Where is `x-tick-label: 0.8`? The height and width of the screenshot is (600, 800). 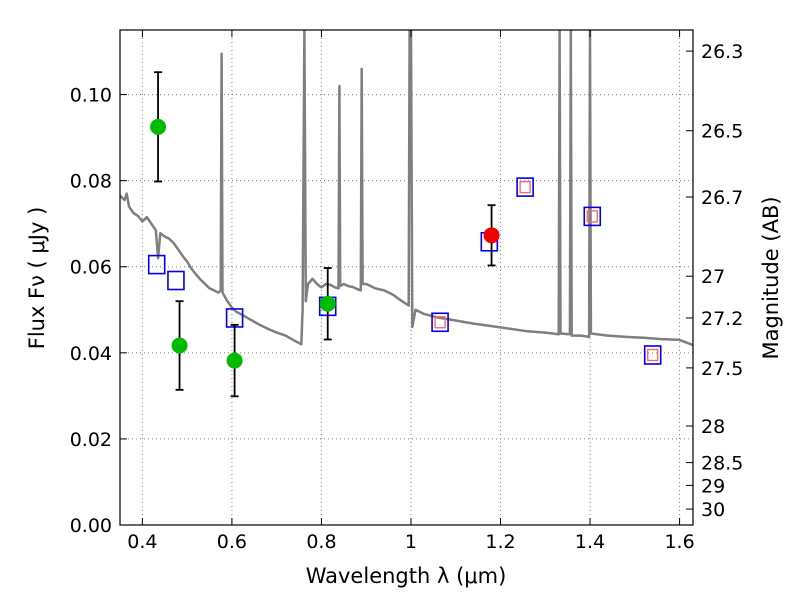
x-tick-label: 0.8 is located at coordinates (321, 542).